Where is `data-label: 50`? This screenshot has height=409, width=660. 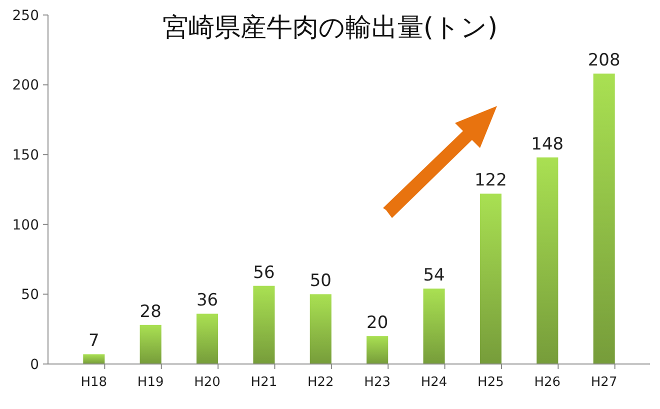
data-label: 50 is located at coordinates (321, 281).